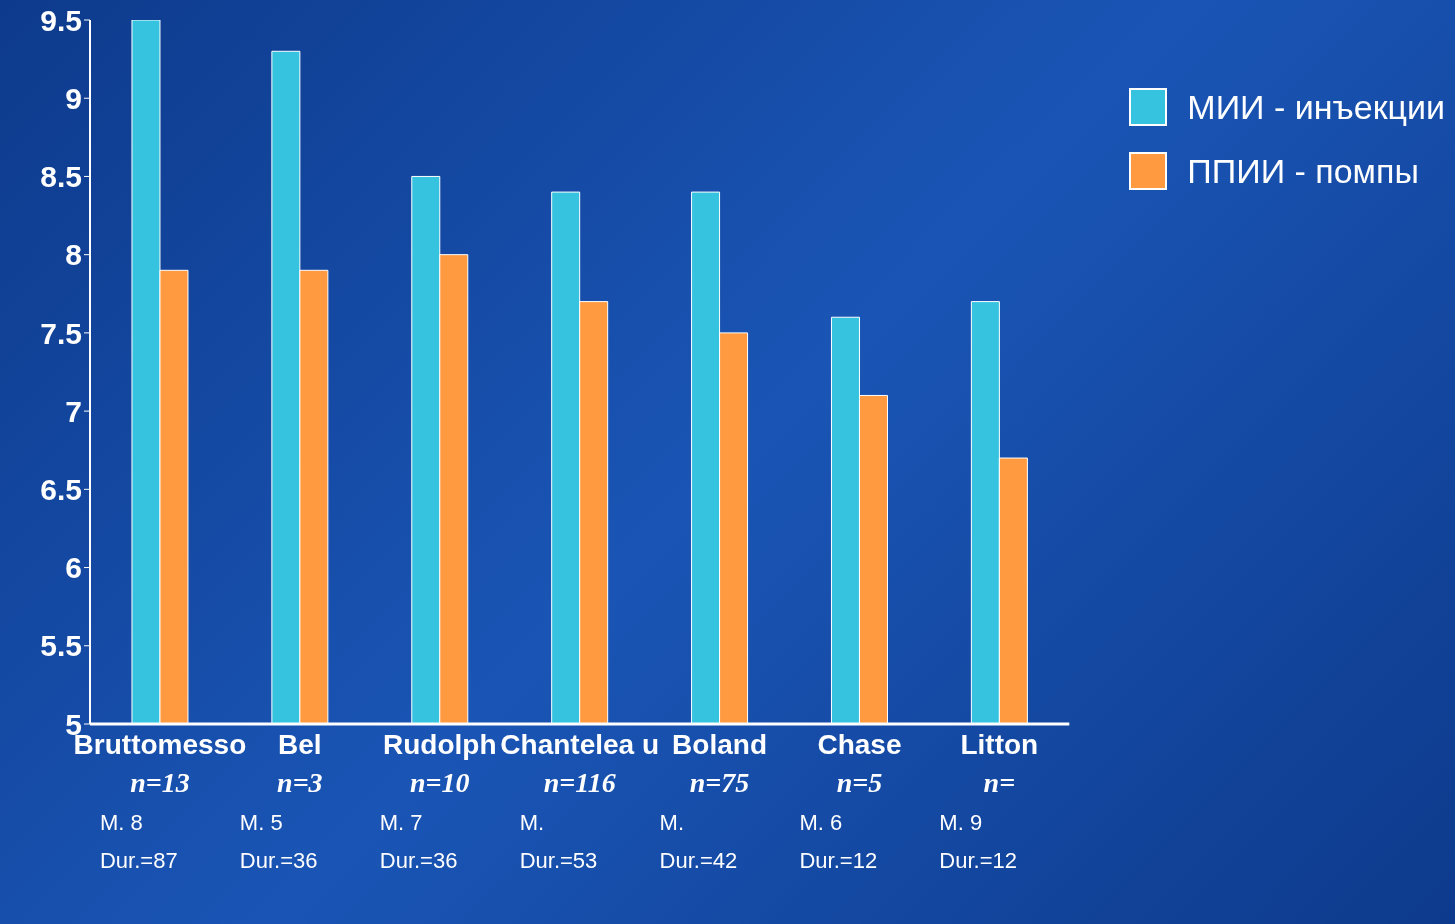 This screenshot has height=924, width=1455. Describe the element at coordinates (61, 333) in the screenshot. I see `y-tick-label: 7.5` at that location.